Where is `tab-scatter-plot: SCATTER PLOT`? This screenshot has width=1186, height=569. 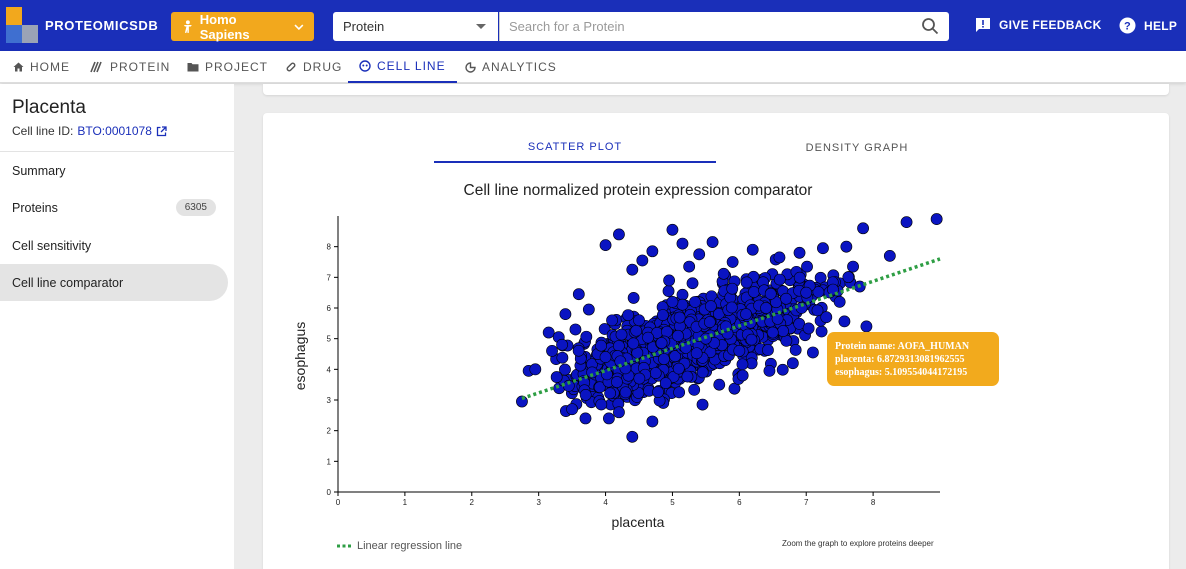 tab-scatter-plot: SCATTER PLOT is located at coordinates (575, 148).